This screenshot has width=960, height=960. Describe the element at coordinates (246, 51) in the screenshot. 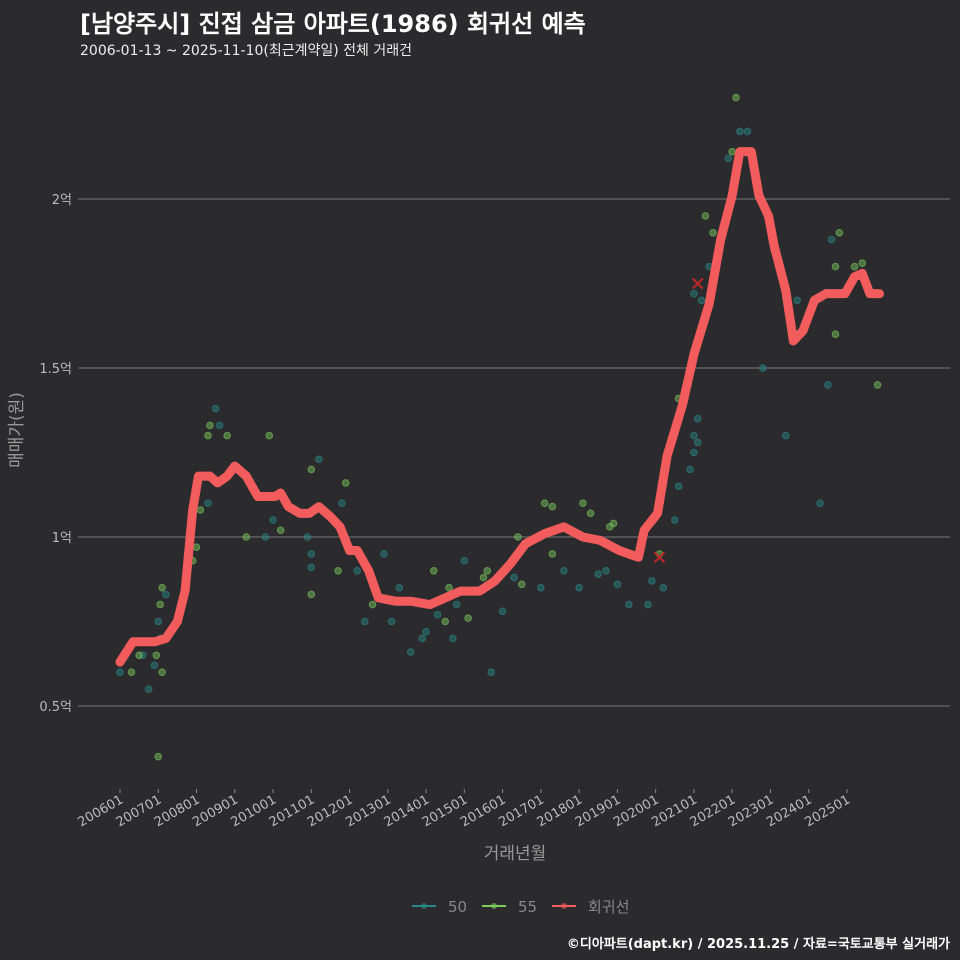

I see `chart-subtitle: 2006-01-13 ~ 2025-11-10(최근계약일) 전체 거래건` at that location.